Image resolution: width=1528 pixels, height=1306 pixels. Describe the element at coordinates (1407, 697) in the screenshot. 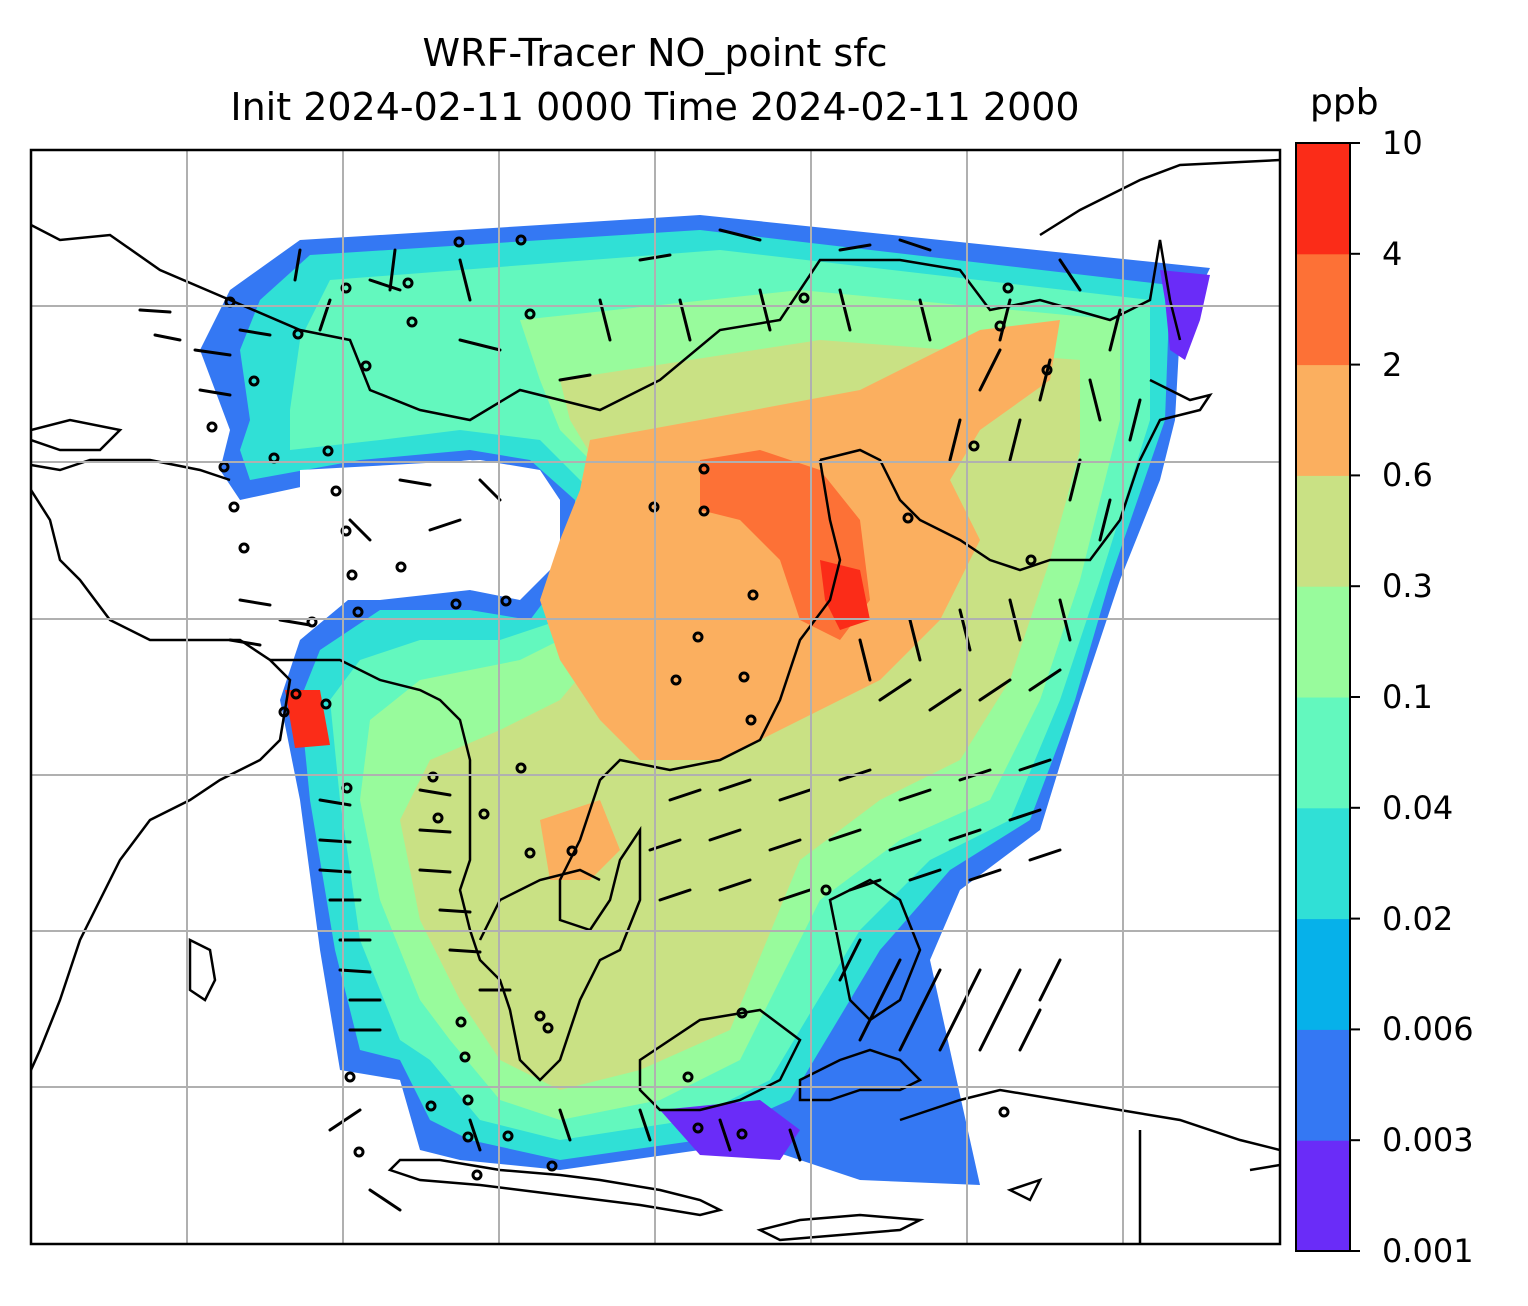

I see `colorbar-tick-label: 0.1` at that location.